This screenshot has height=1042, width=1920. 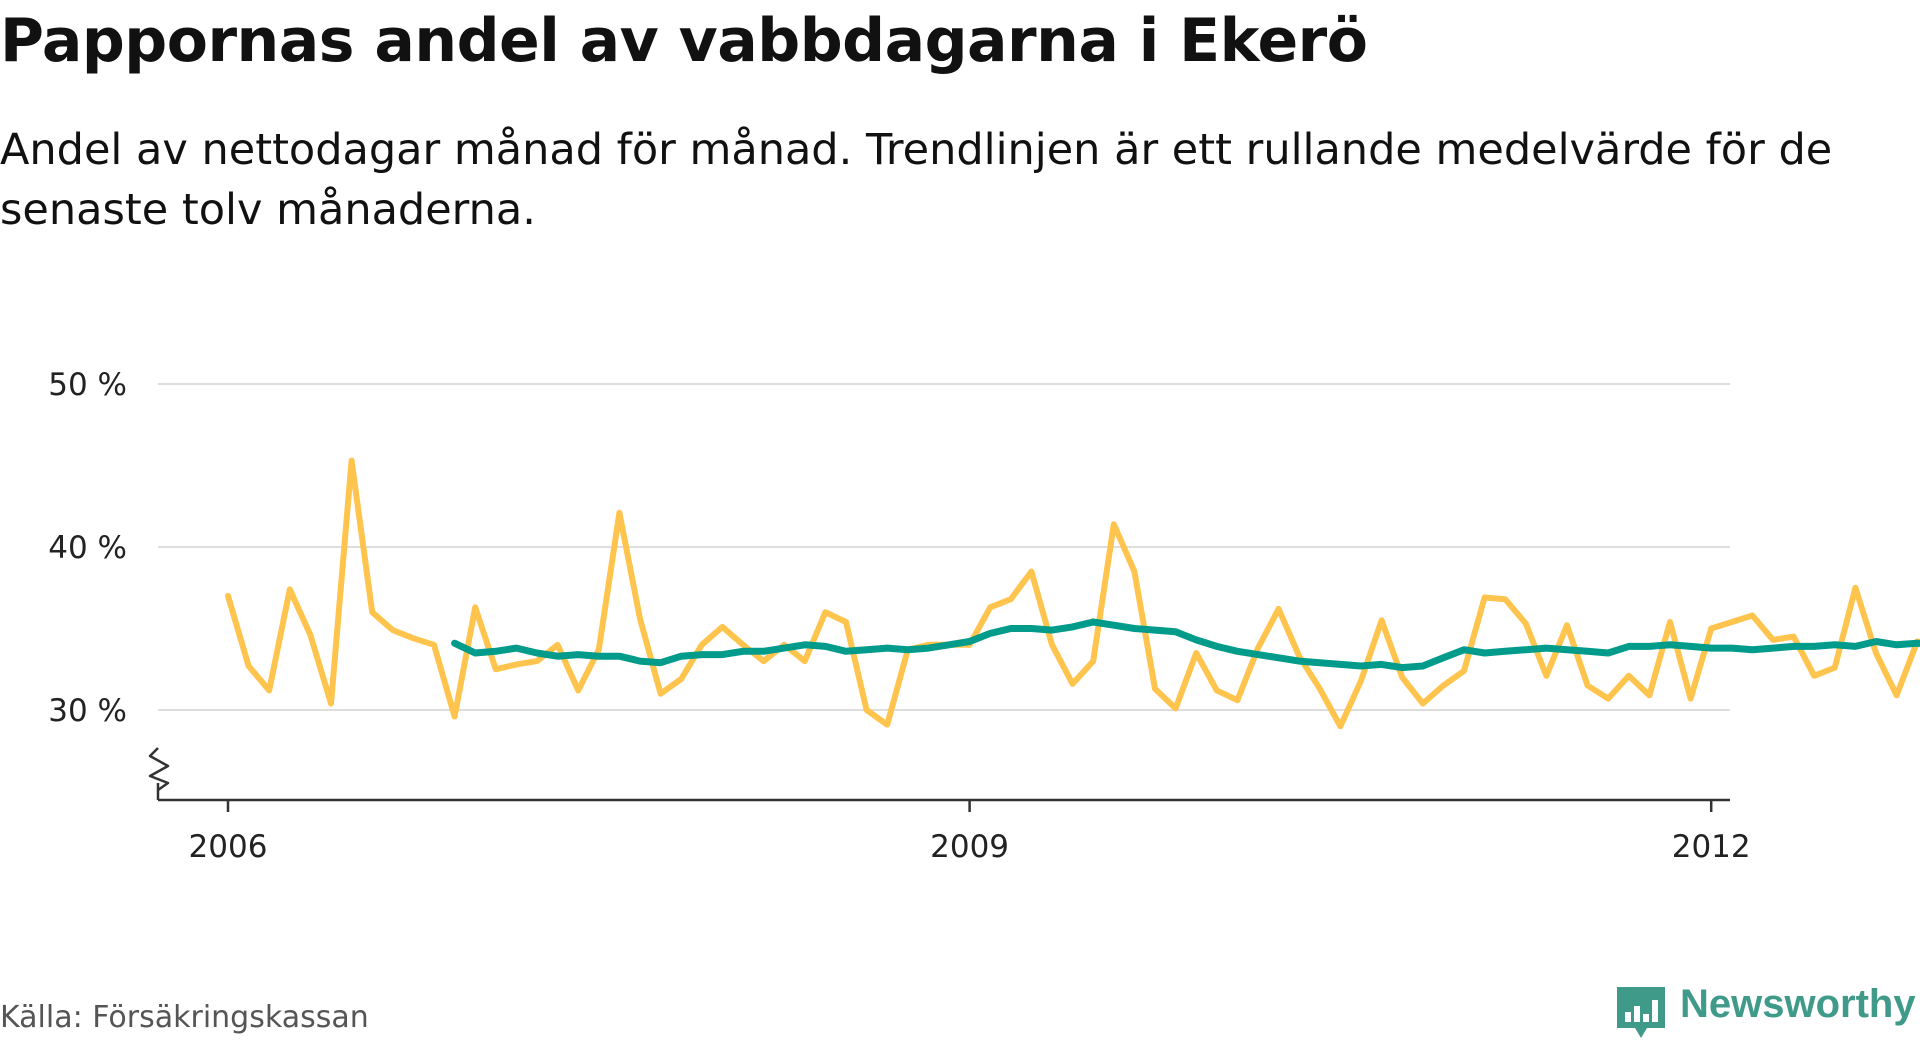 What do you see at coordinates (87, 711) in the screenshot?
I see `y-tick-label: 30 %` at bounding box center [87, 711].